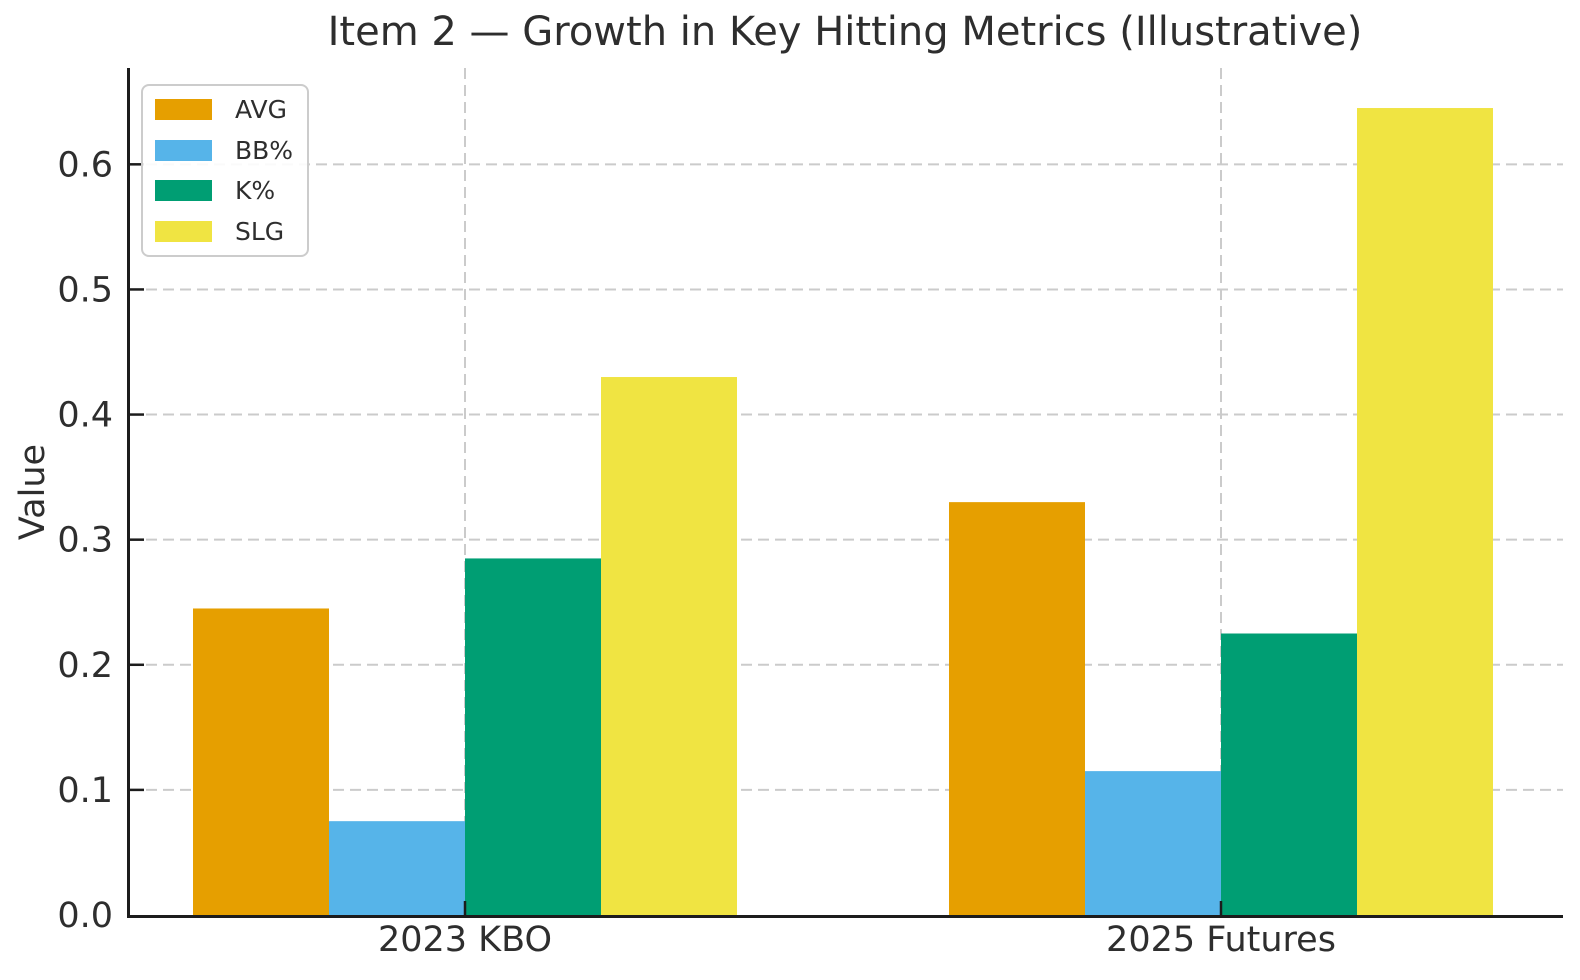 This screenshot has width=1580, height=980. What do you see at coordinates (85, 791) in the screenshot?
I see `y-tick-label: 0.1` at bounding box center [85, 791].